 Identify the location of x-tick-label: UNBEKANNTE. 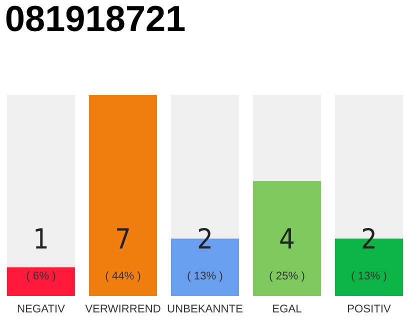
(205, 308).